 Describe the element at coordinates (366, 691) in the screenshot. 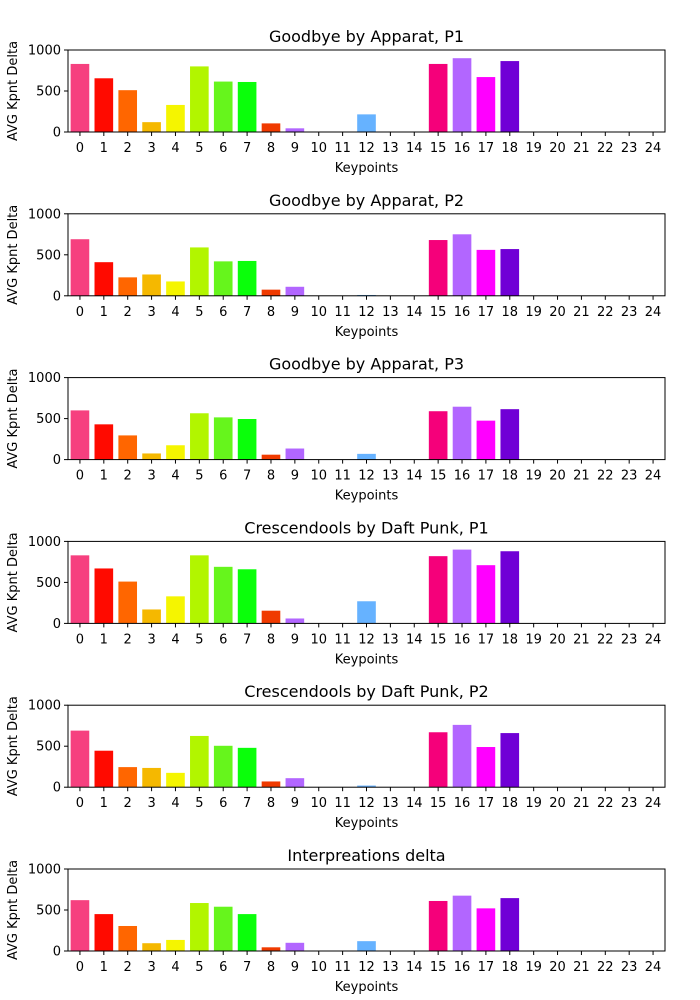

I see `chart-title: Crescendools by Daft Punk, P2` at that location.